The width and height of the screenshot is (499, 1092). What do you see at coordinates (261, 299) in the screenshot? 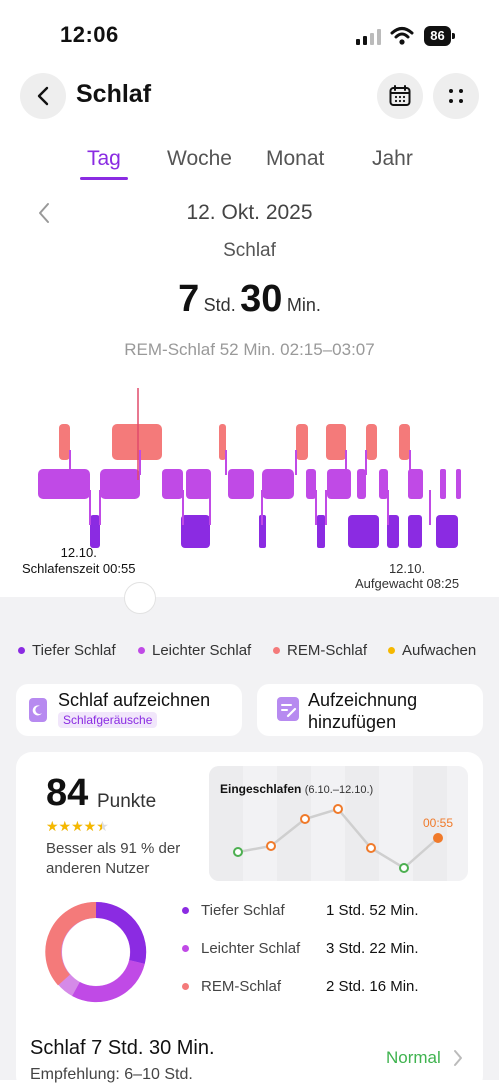
I see `duration-minutes: 30` at bounding box center [261, 299].